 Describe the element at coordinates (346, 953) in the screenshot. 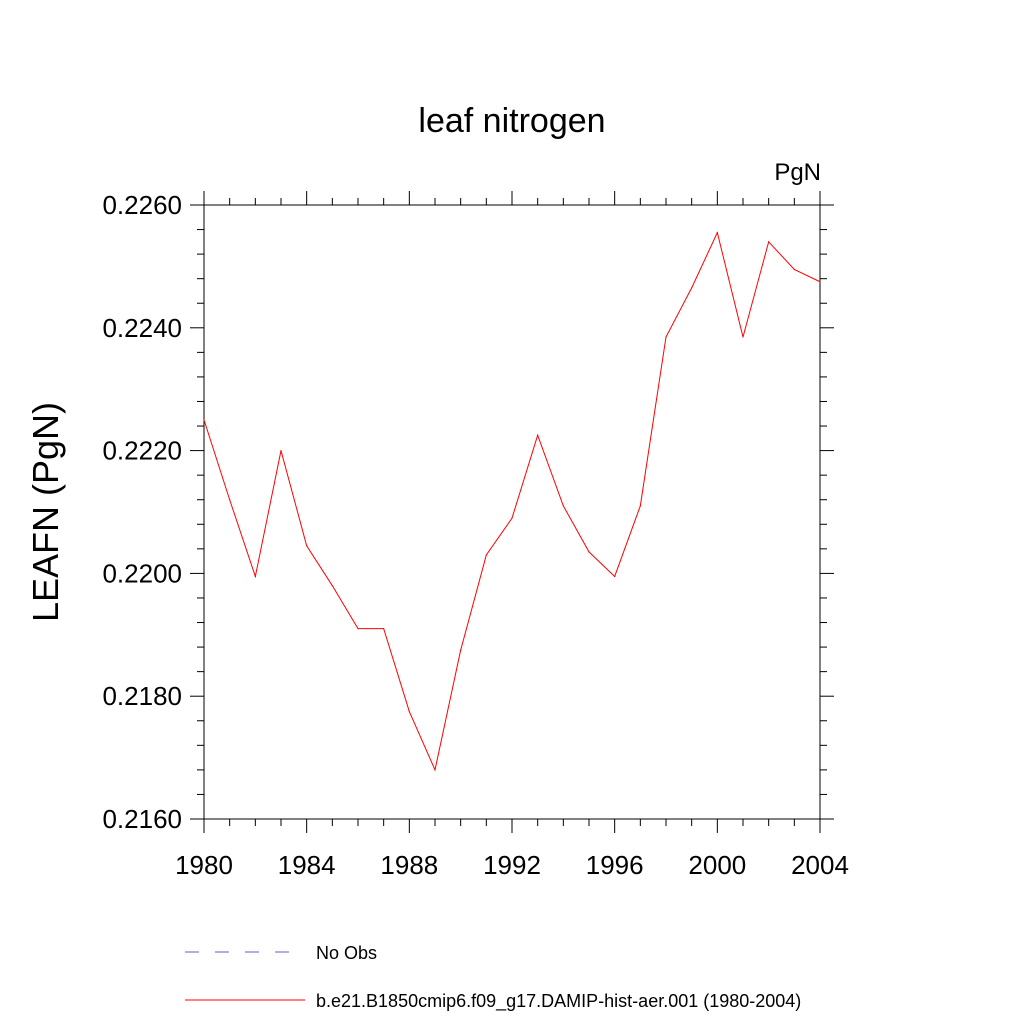

I see `legend-label-no-obs: No Obs` at that location.